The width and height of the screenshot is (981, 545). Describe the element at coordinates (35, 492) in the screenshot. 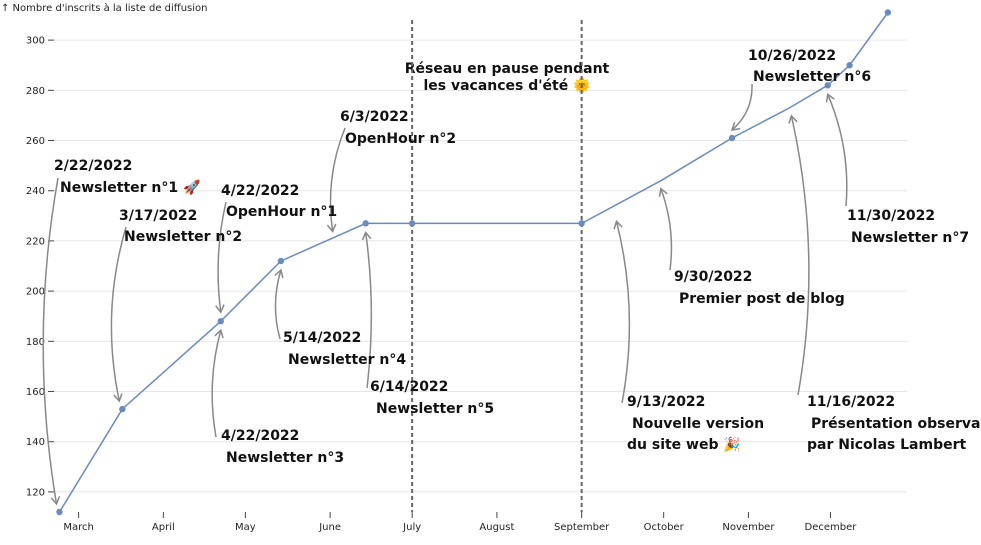

I see `y-tick-label-120: 120` at that location.